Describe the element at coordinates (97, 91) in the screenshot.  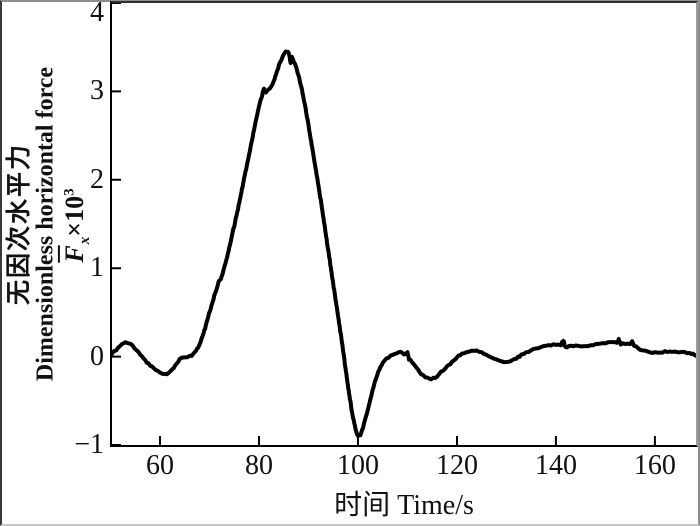
I see `y-tick-label: 3` at that location.